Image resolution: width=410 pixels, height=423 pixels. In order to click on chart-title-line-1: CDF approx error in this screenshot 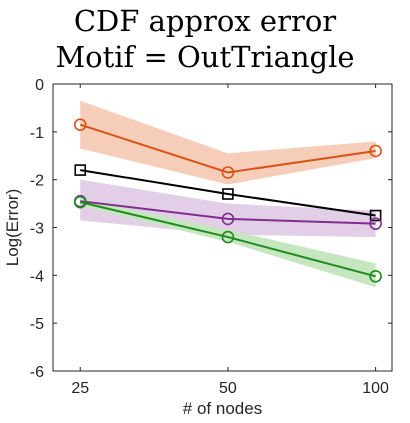, I will do `click(205, 21)`.